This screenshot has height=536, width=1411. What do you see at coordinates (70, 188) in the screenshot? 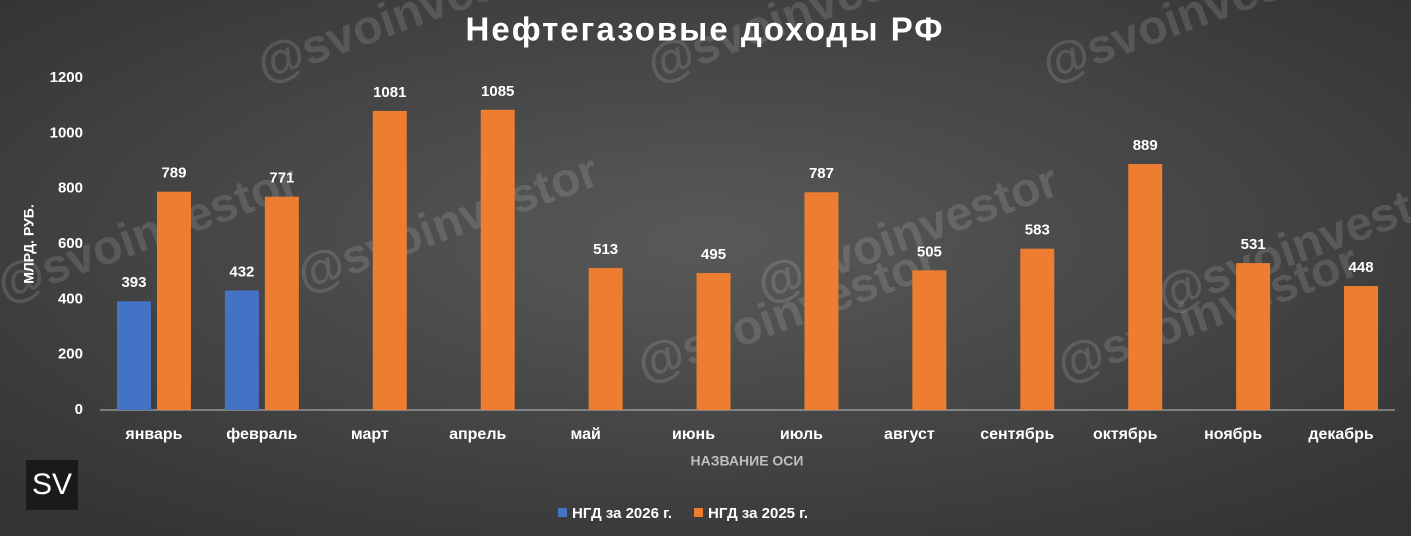
I see `y-tick-label: 800` at bounding box center [70, 188].